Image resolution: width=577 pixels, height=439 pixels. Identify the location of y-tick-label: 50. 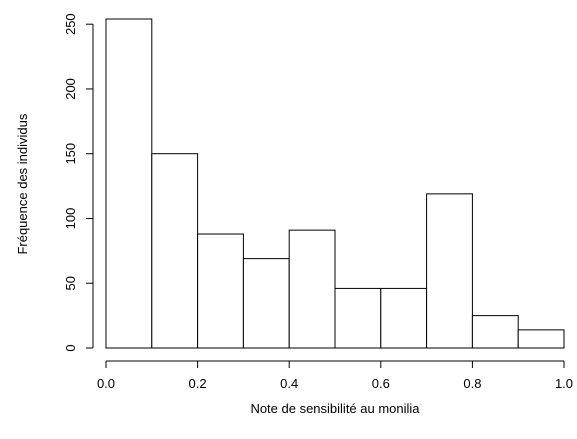
(70, 283).